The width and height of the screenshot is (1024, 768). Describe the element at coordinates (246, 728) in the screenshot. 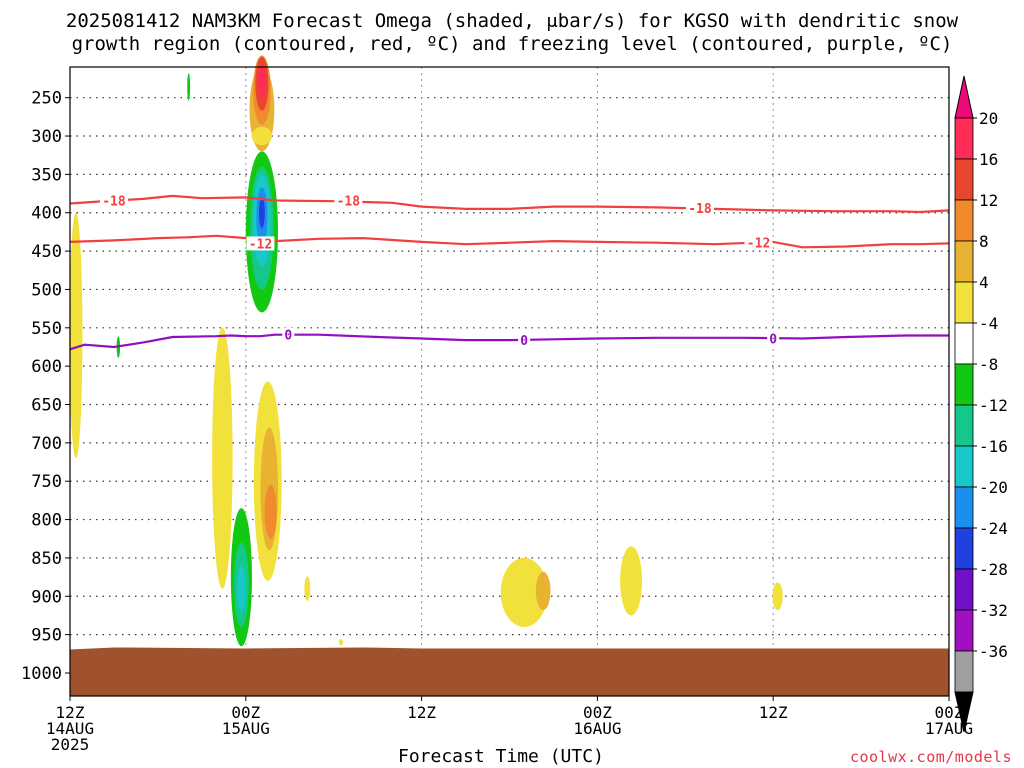

I see `x-tick-label: 15AUG` at that location.